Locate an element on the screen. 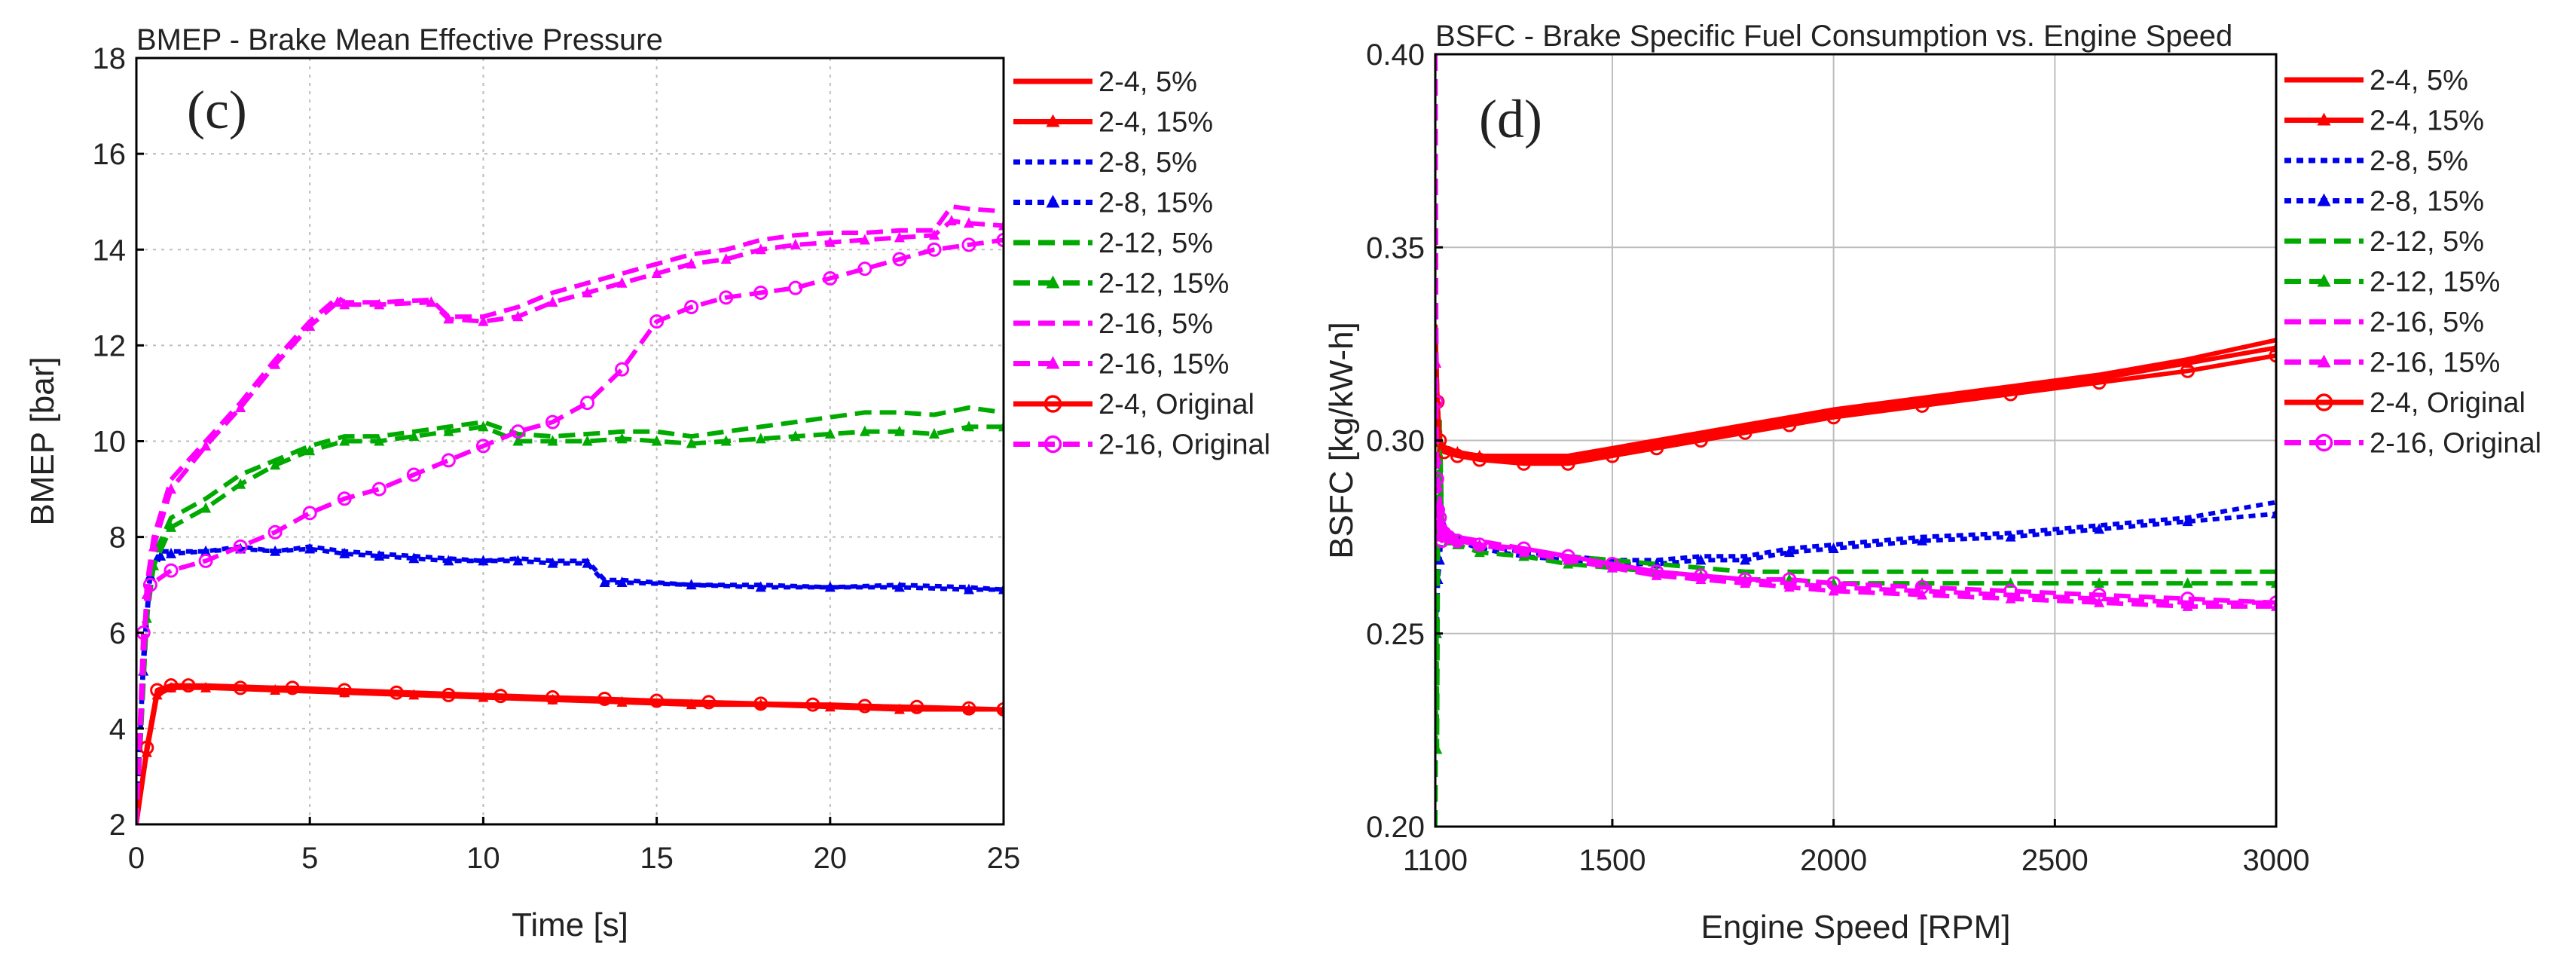 The height and width of the screenshot is (966, 2576). legend-label: 2-12, 5% is located at coordinates (2427, 242).